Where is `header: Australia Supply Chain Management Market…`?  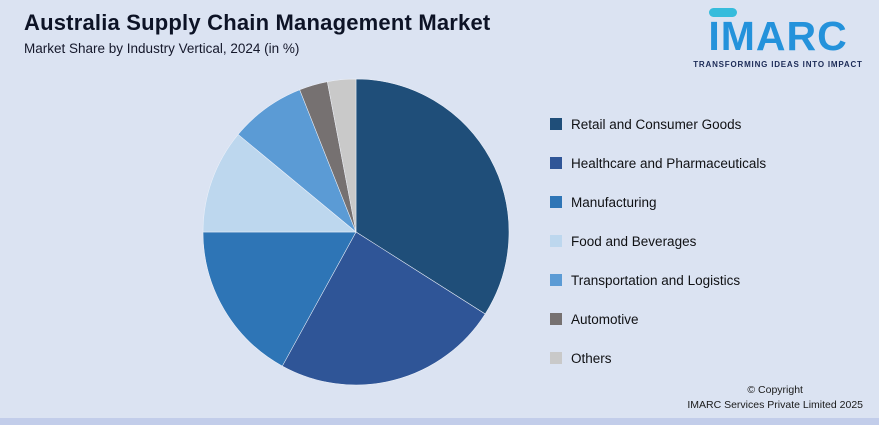 header: Australia Supply Chain Management Market… is located at coordinates (257, 33).